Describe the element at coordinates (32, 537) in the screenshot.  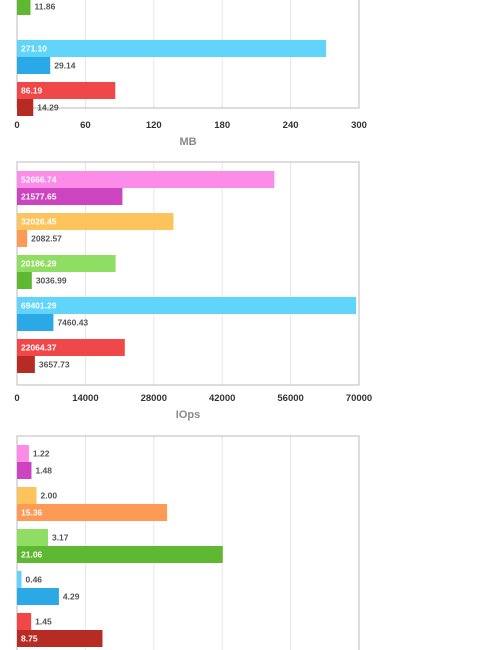
I see `bar-3.17` at that location.